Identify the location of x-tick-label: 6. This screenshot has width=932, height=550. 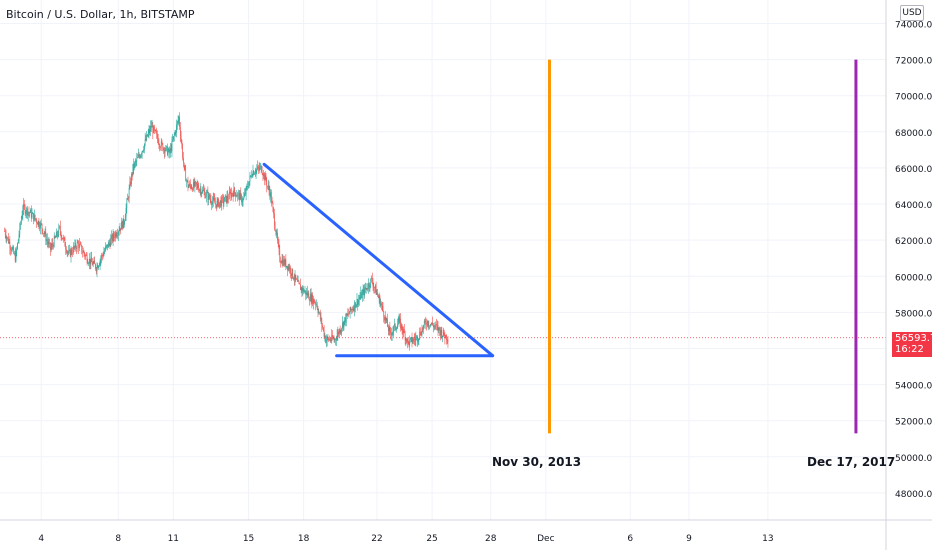
(630, 539).